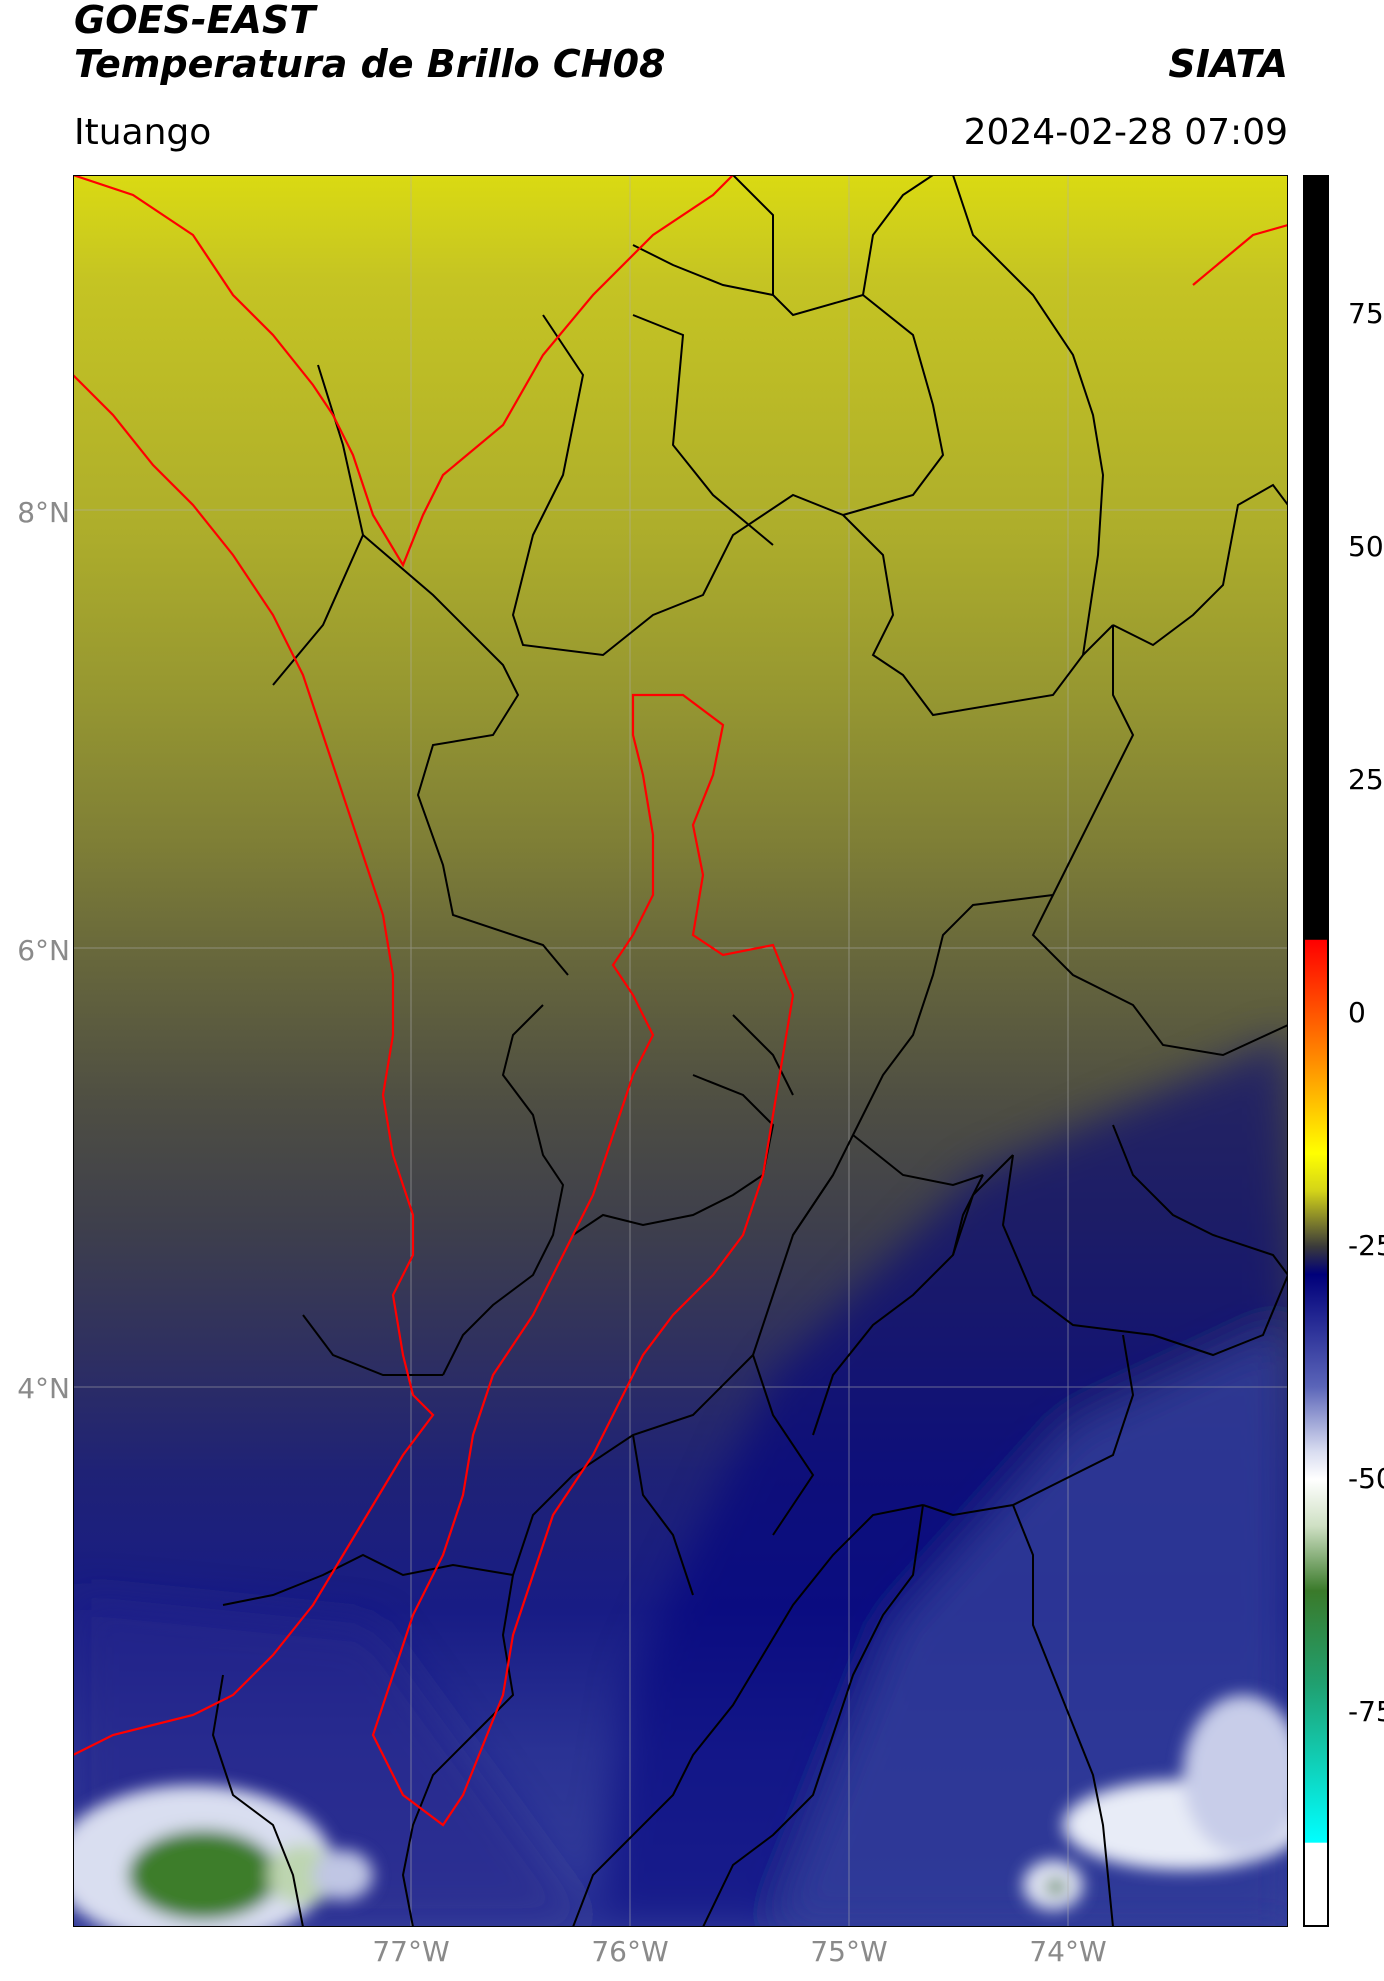 Image resolution: width=1384 pixels, height=1981 pixels. What do you see at coordinates (1316, 1051) in the screenshot?
I see `colorbar` at bounding box center [1316, 1051].